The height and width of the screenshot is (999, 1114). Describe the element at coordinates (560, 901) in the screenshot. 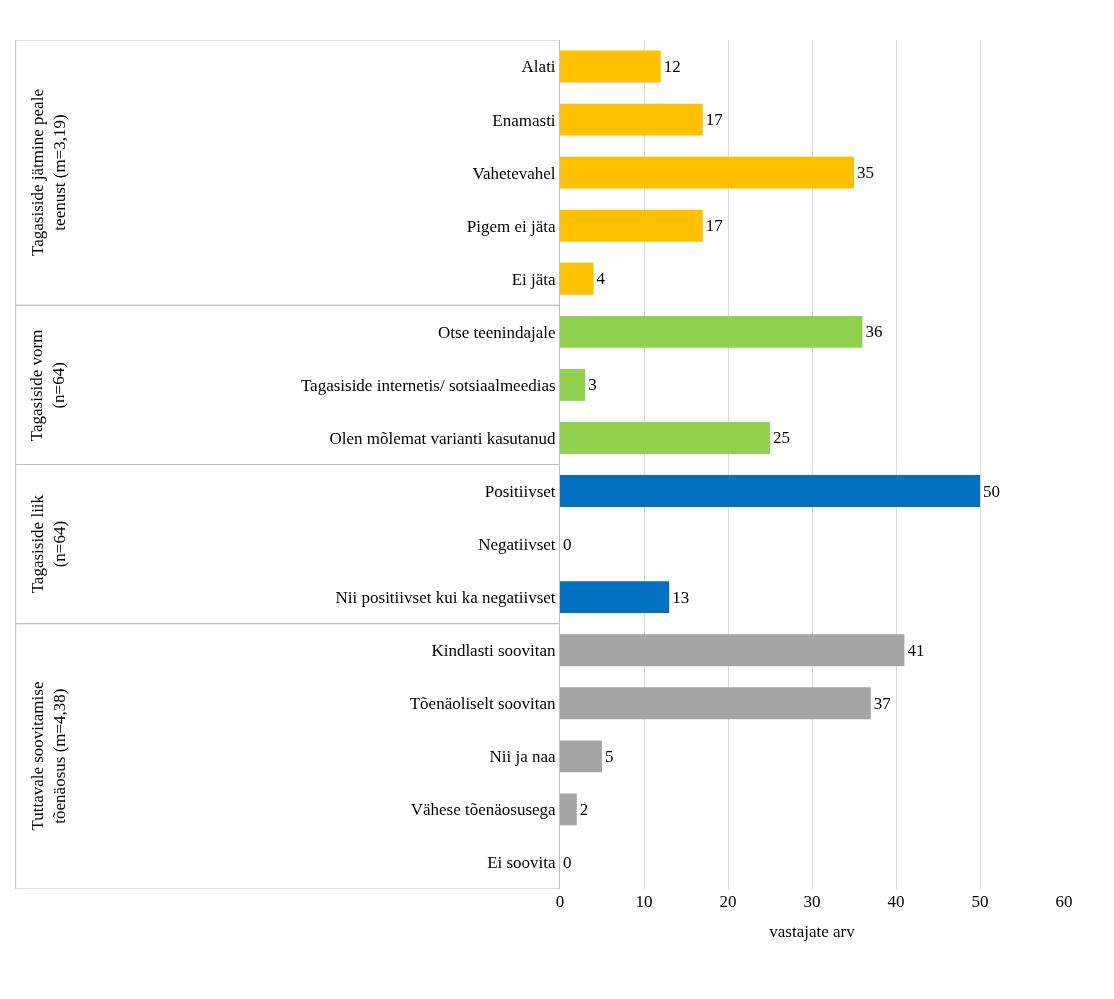

I see `x-tick-label: 0` at that location.